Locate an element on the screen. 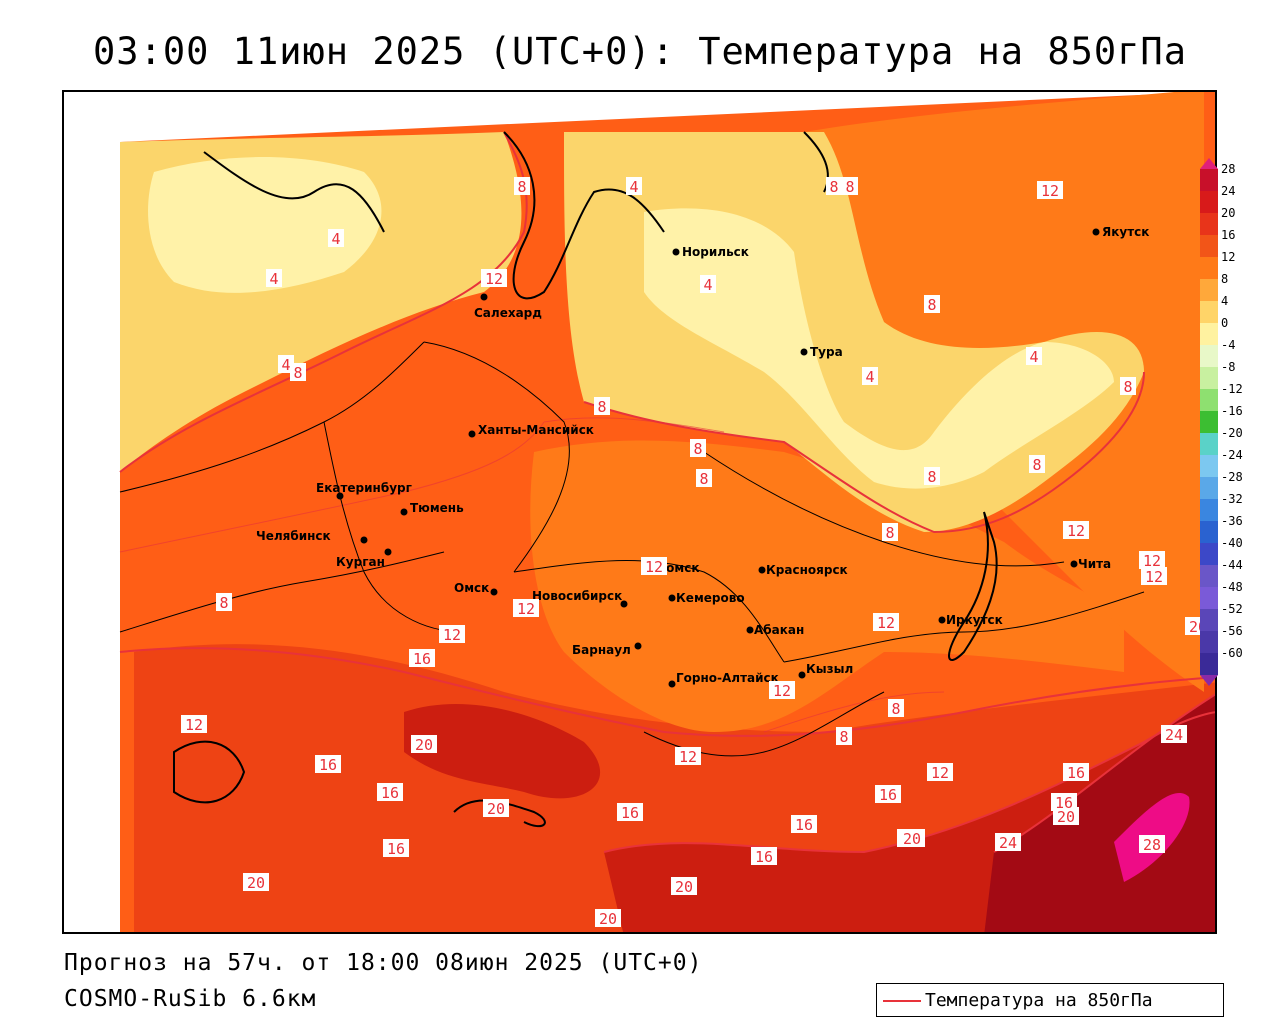 The image size is (1280, 1024). city-Горно-Алтайск: Горно-Алтайск is located at coordinates (723, 679).